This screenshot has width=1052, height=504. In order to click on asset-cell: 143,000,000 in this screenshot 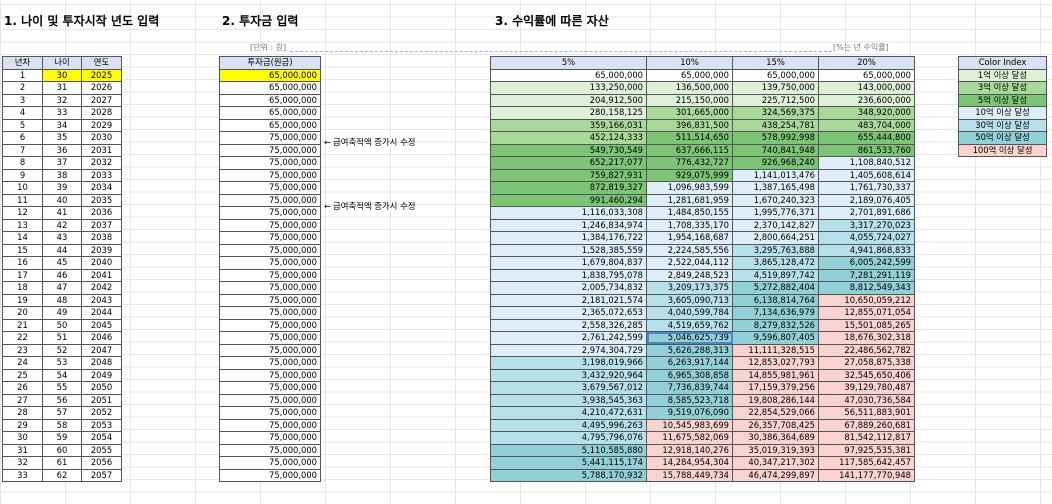, I will do `click(866, 88)`.